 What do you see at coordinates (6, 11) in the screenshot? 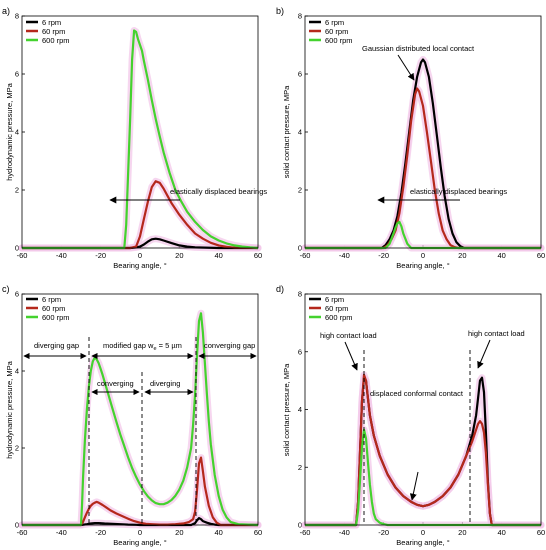
I see `panel-label-a: a)` at bounding box center [6, 11].